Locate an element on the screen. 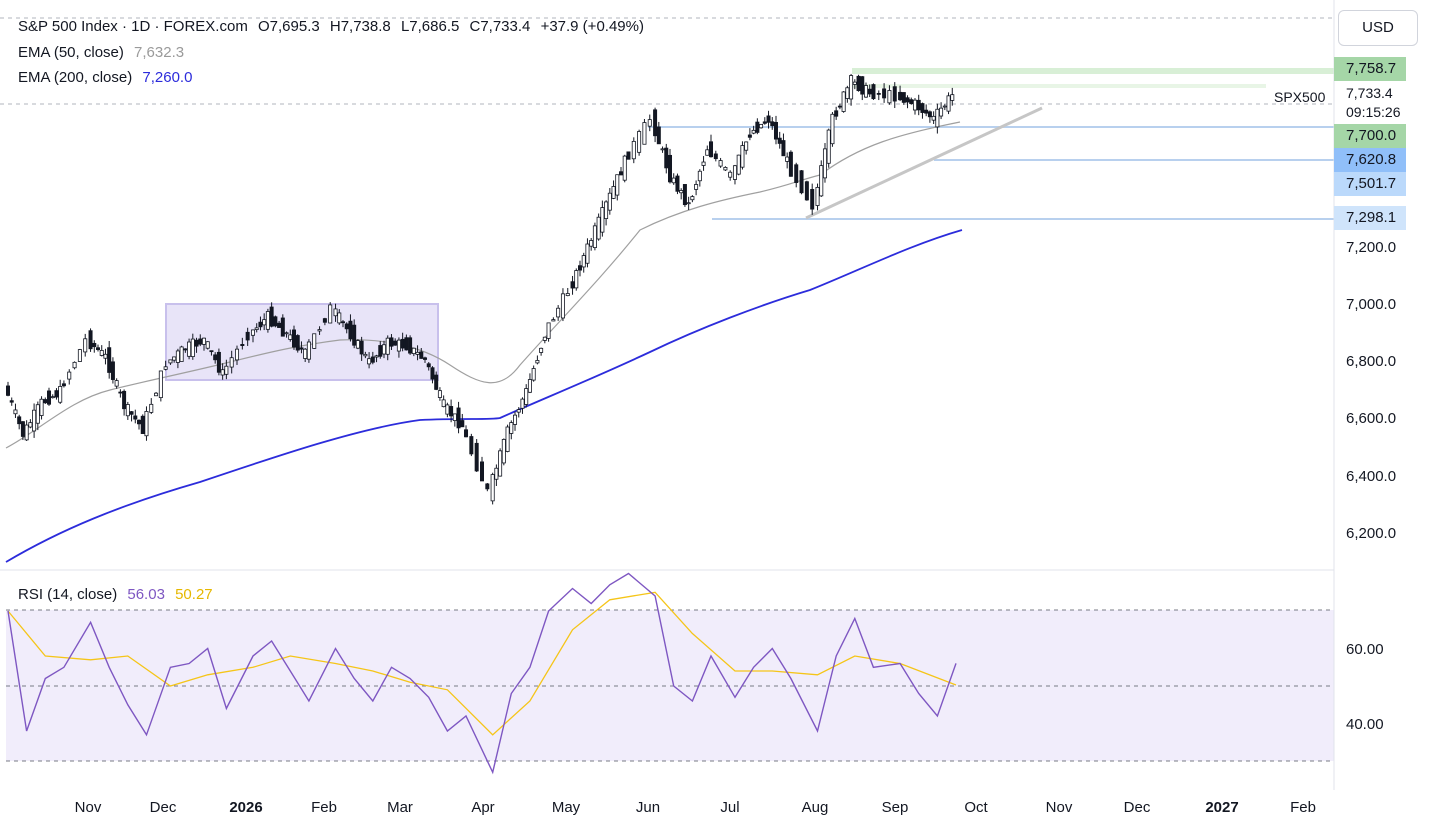 The width and height of the screenshot is (1440, 817). x-tick-aug: Aug is located at coordinates (815, 807).